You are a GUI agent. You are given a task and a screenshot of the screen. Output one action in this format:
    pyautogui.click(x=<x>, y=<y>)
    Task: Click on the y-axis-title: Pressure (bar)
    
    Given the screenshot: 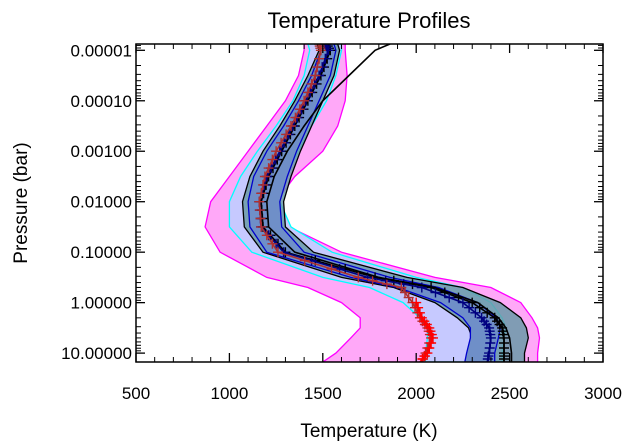 What is the action you would take?
    pyautogui.click(x=21, y=202)
    